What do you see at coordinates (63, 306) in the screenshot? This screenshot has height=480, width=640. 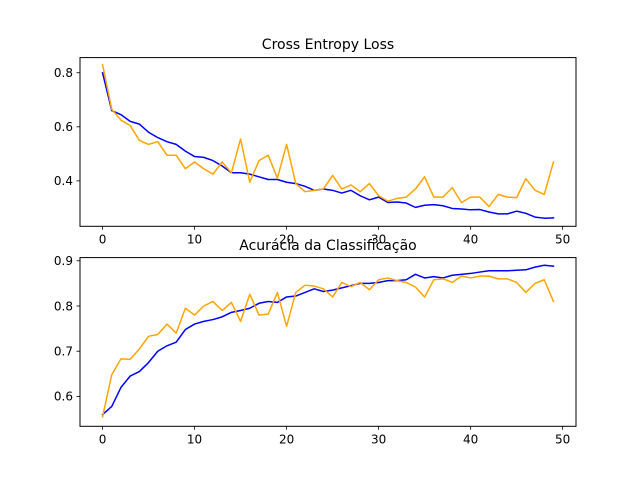 I see `accuracy-y-tick-label-2: 0.8` at bounding box center [63, 306].